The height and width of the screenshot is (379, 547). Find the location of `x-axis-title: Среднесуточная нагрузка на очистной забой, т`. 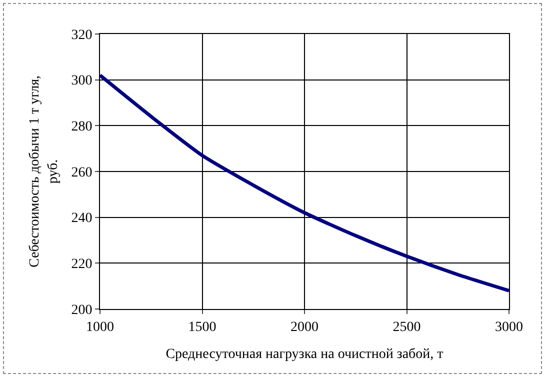

x-axis-title: Среднесуточная нагрузка на очистной забой, т is located at coordinates (305, 354).